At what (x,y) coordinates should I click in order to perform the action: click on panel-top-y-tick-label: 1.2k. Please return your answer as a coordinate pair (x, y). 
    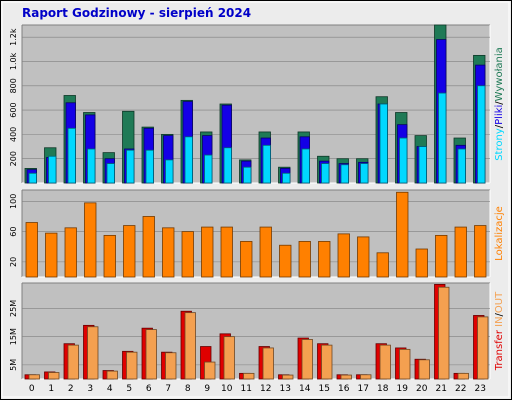
    Looking at the image, I should click on (13, 37).